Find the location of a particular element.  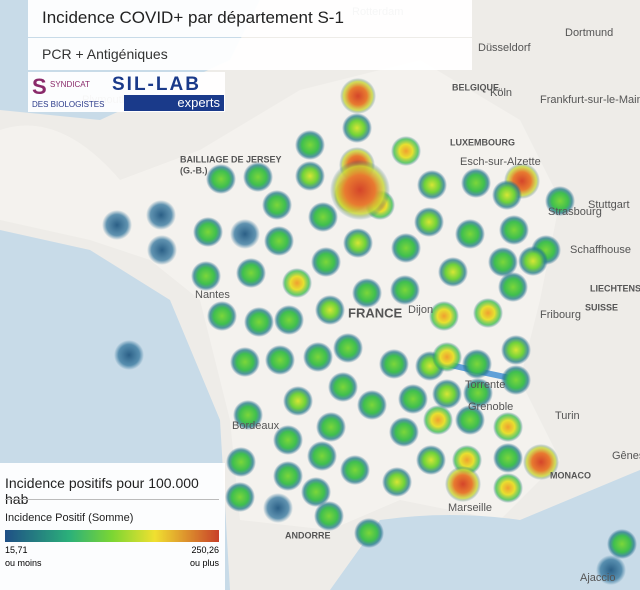

title: Incidence COVID+ par département S-1 is located at coordinates (193, 17).